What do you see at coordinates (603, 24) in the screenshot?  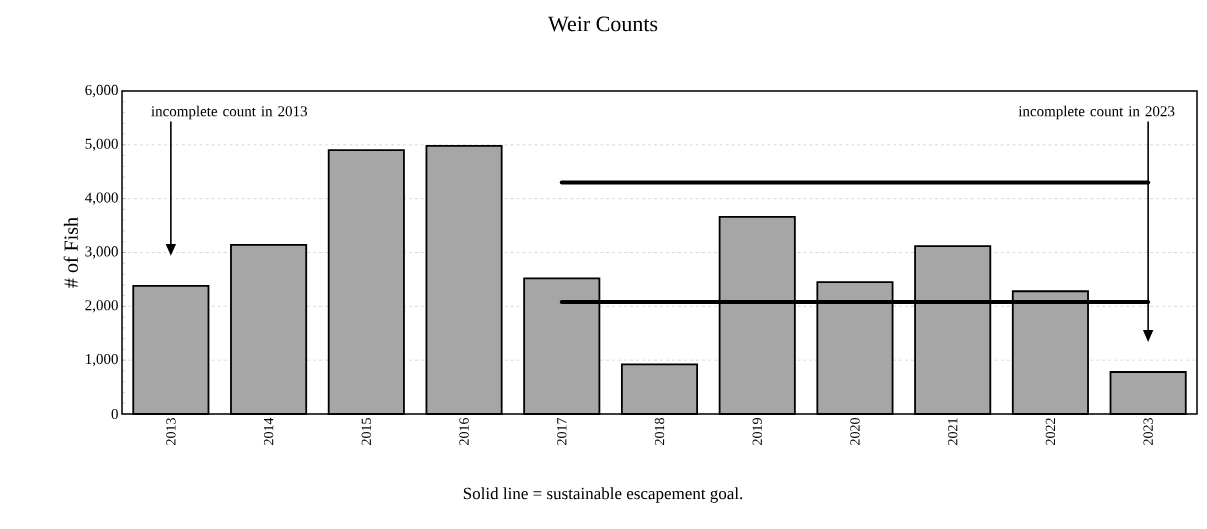 I see `chart-title: Weir Counts` at bounding box center [603, 24].